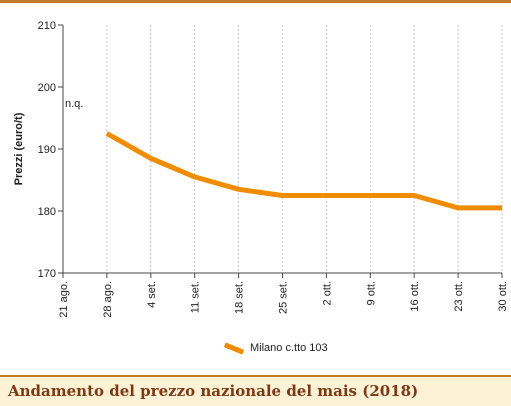  What do you see at coordinates (19, 148) in the screenshot?
I see `y-axis-title: Prezzi (euro/t)` at bounding box center [19, 148].